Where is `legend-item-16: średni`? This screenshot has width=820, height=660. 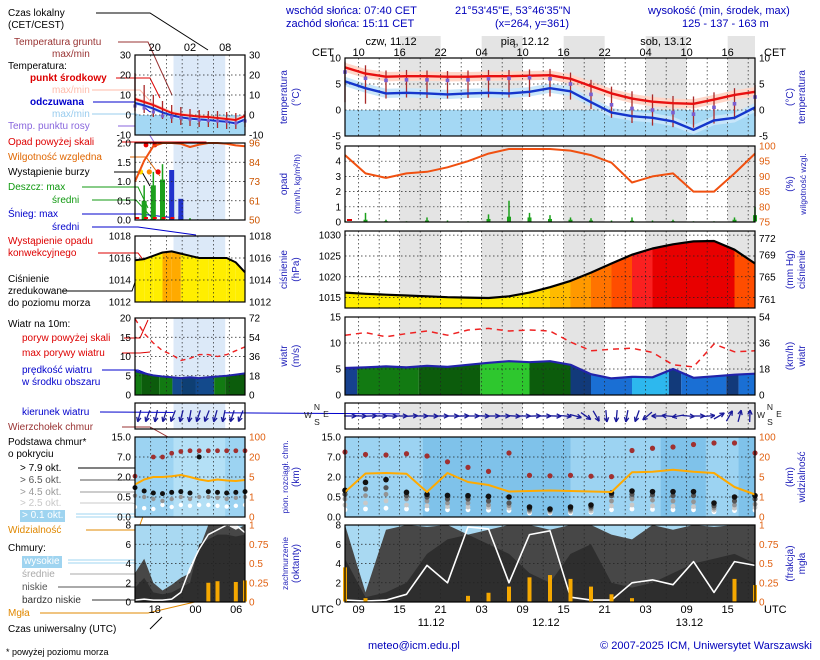 legend-item-16: średni is located at coordinates (66, 227).